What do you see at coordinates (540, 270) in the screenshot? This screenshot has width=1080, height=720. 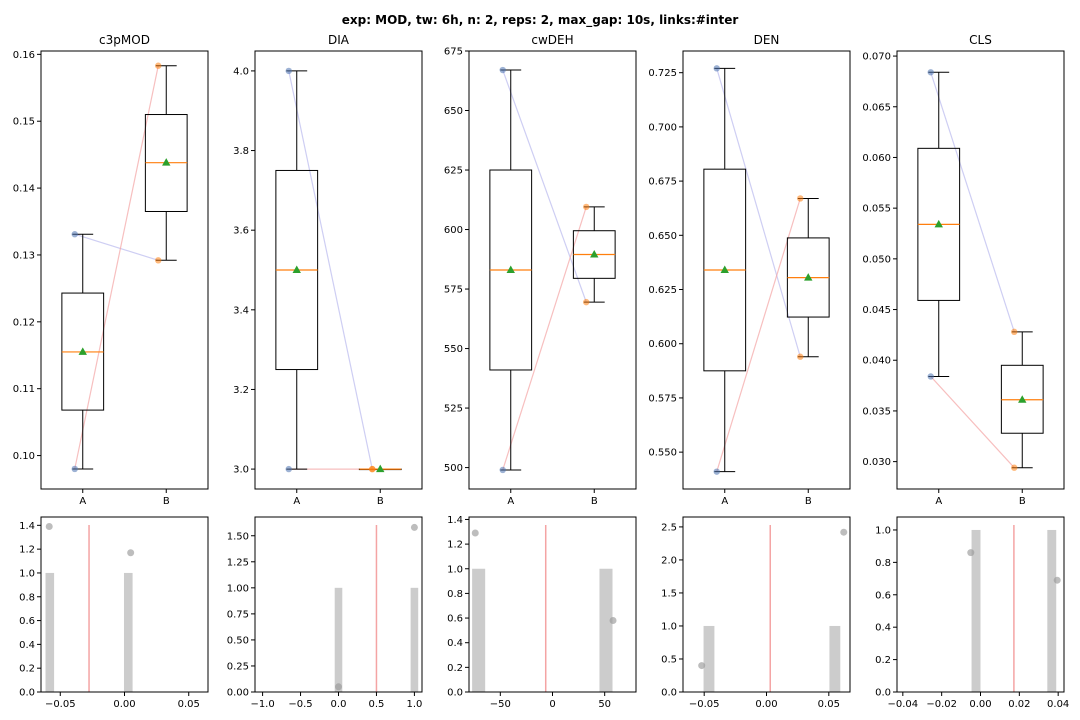 I see `boxplot-panel: cwDEH 500 525 550 575 600 625 650 675 A B` at bounding box center [540, 270].